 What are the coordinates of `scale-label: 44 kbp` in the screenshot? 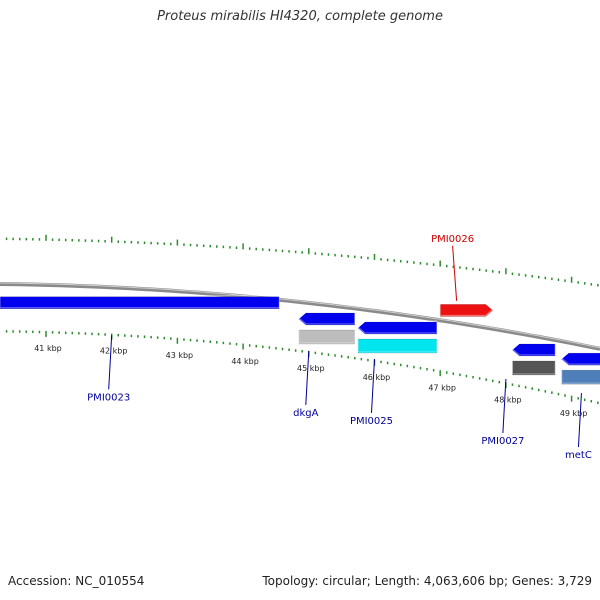 It's located at (245, 361).